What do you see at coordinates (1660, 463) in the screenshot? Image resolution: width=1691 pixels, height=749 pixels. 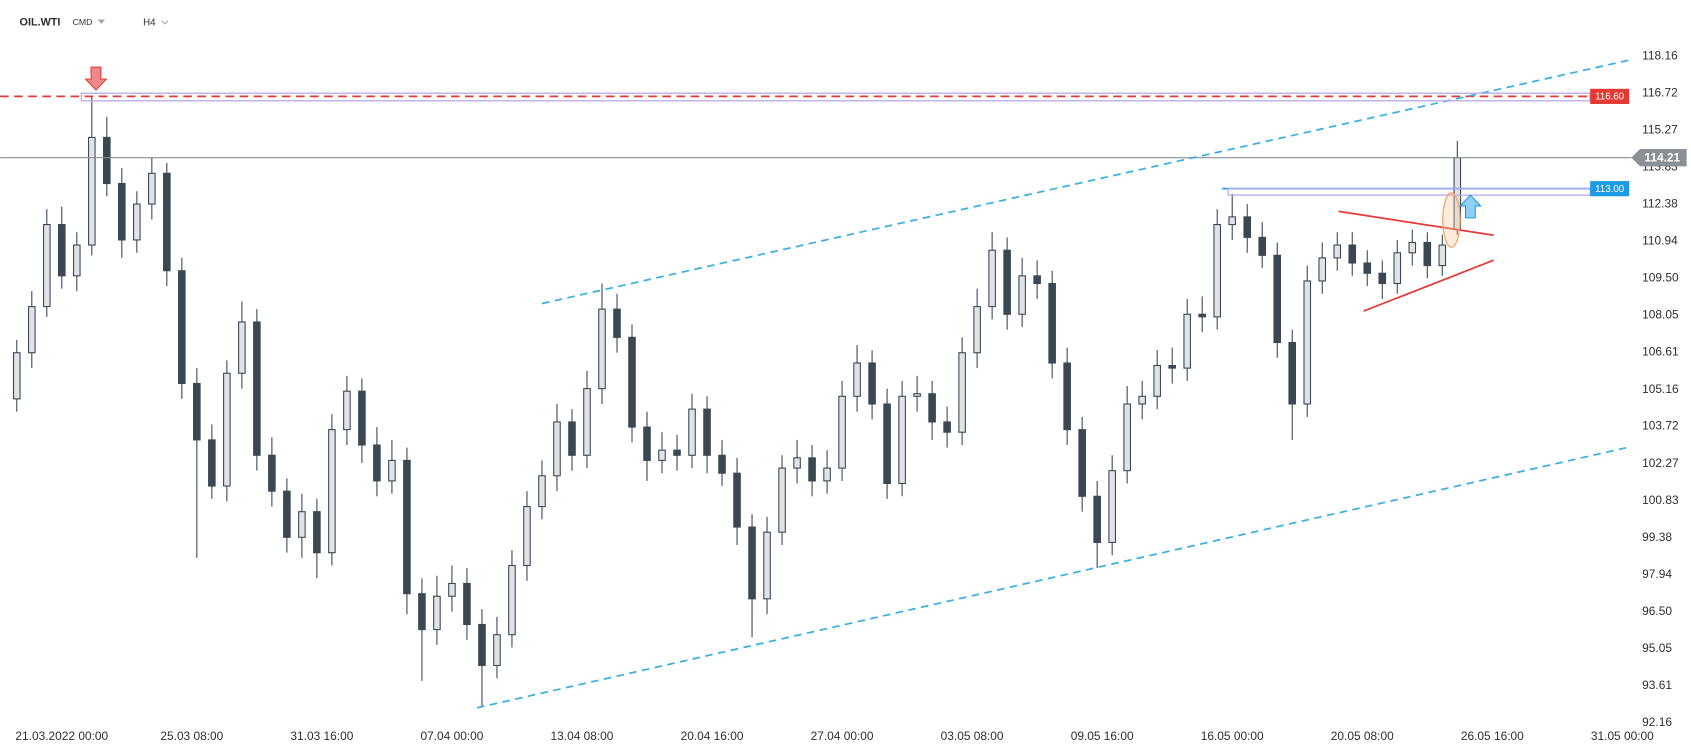 I see `y-tick-label: 102.27` at bounding box center [1660, 463].